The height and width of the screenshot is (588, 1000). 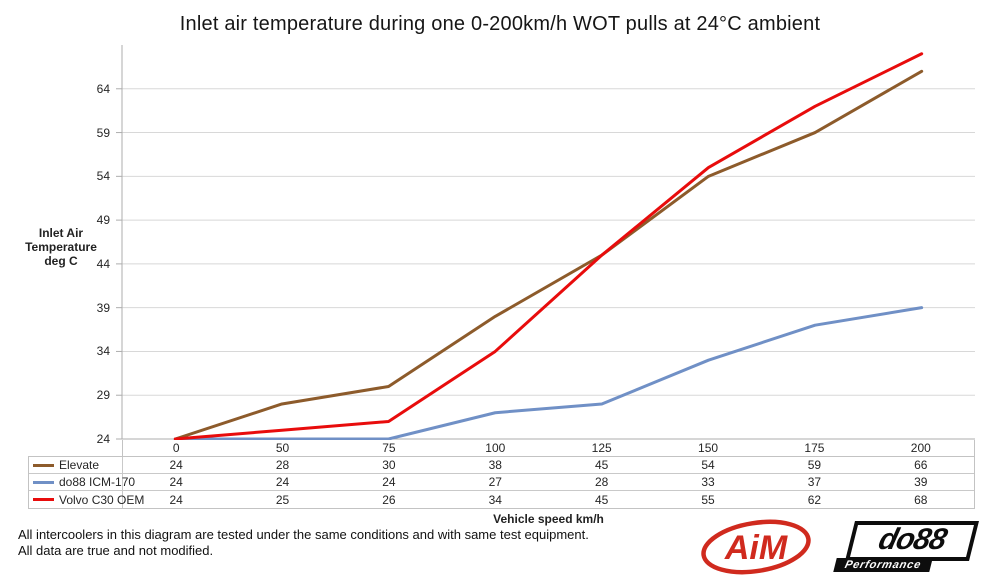 What do you see at coordinates (601, 448) in the screenshot?
I see `x-category-label: 125` at bounding box center [601, 448].